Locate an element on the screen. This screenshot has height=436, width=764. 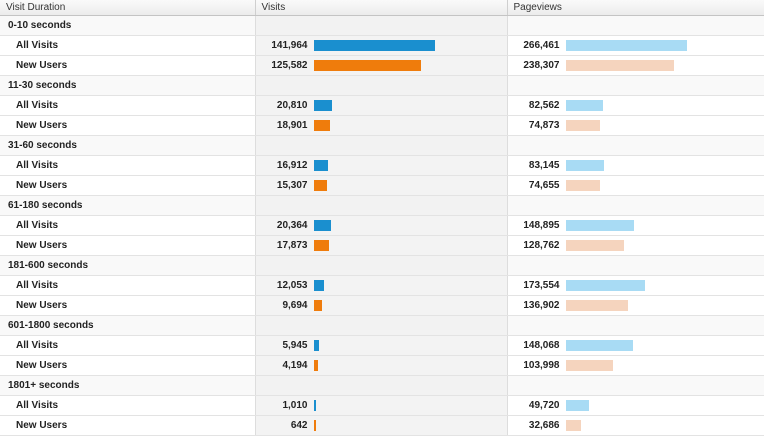
column-header-visits: Visits is located at coordinates (381, 8).